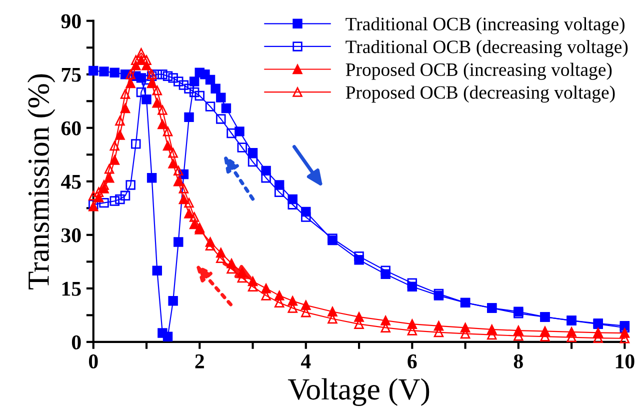 This screenshot has width=644, height=417. I want to click on legend-label: Traditional OCB (decreasing voltage), so click(487, 49).